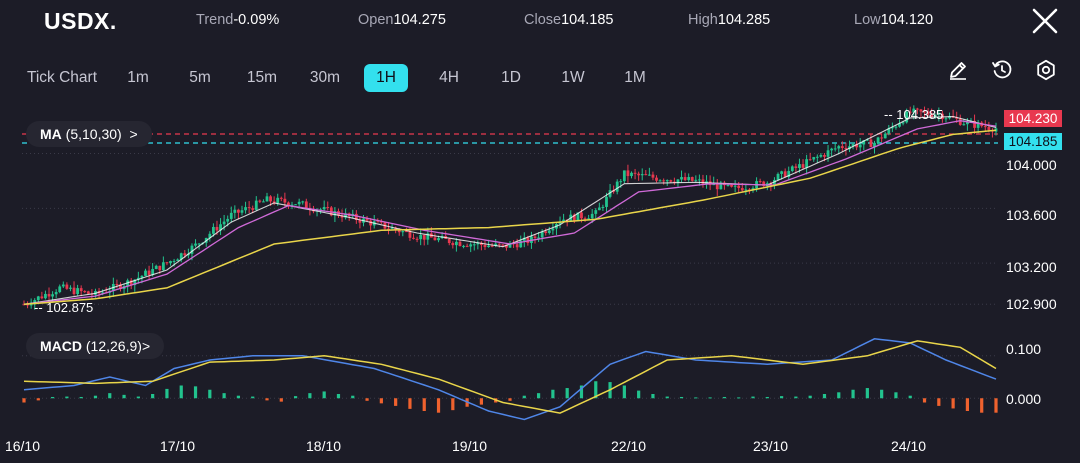  What do you see at coordinates (635, 77) in the screenshot?
I see `tab-1mo: 1M` at bounding box center [635, 77].